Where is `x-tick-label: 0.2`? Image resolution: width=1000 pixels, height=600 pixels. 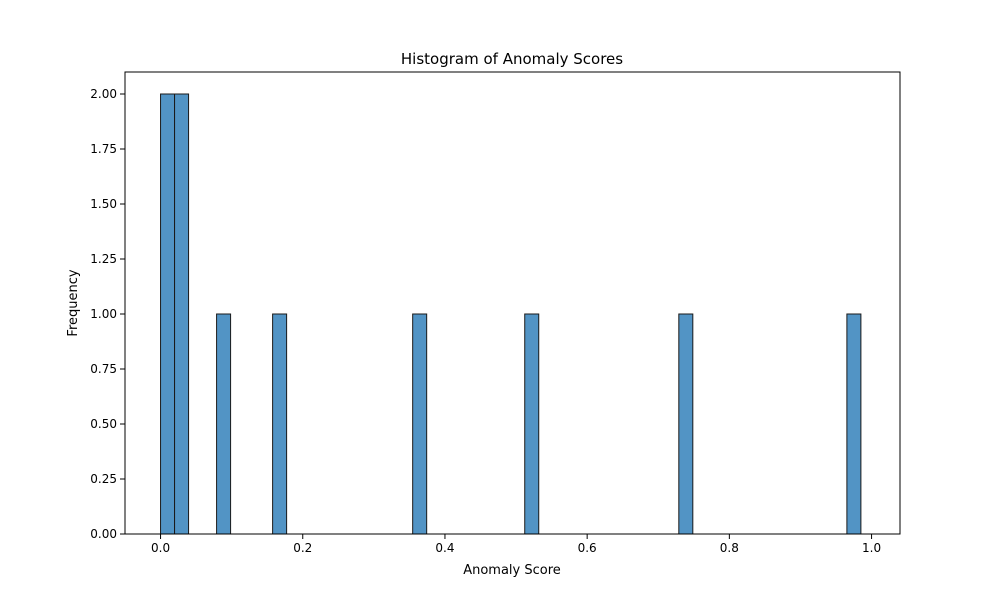
x-tick-label: 0.2 is located at coordinates (302, 548).